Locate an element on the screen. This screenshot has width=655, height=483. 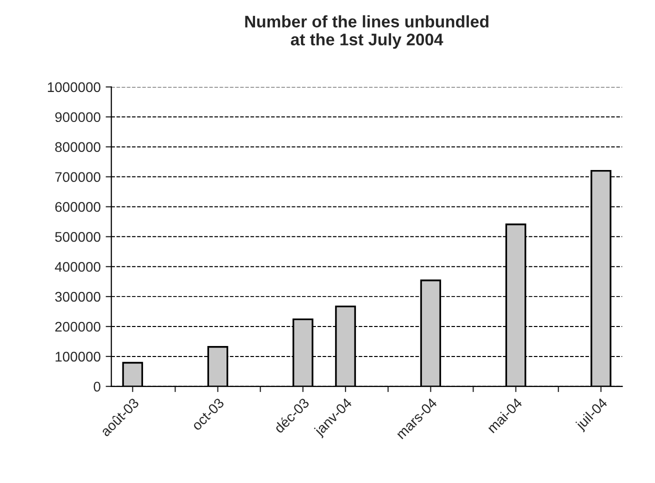
y-tick-label: 100000 is located at coordinates (78, 357).